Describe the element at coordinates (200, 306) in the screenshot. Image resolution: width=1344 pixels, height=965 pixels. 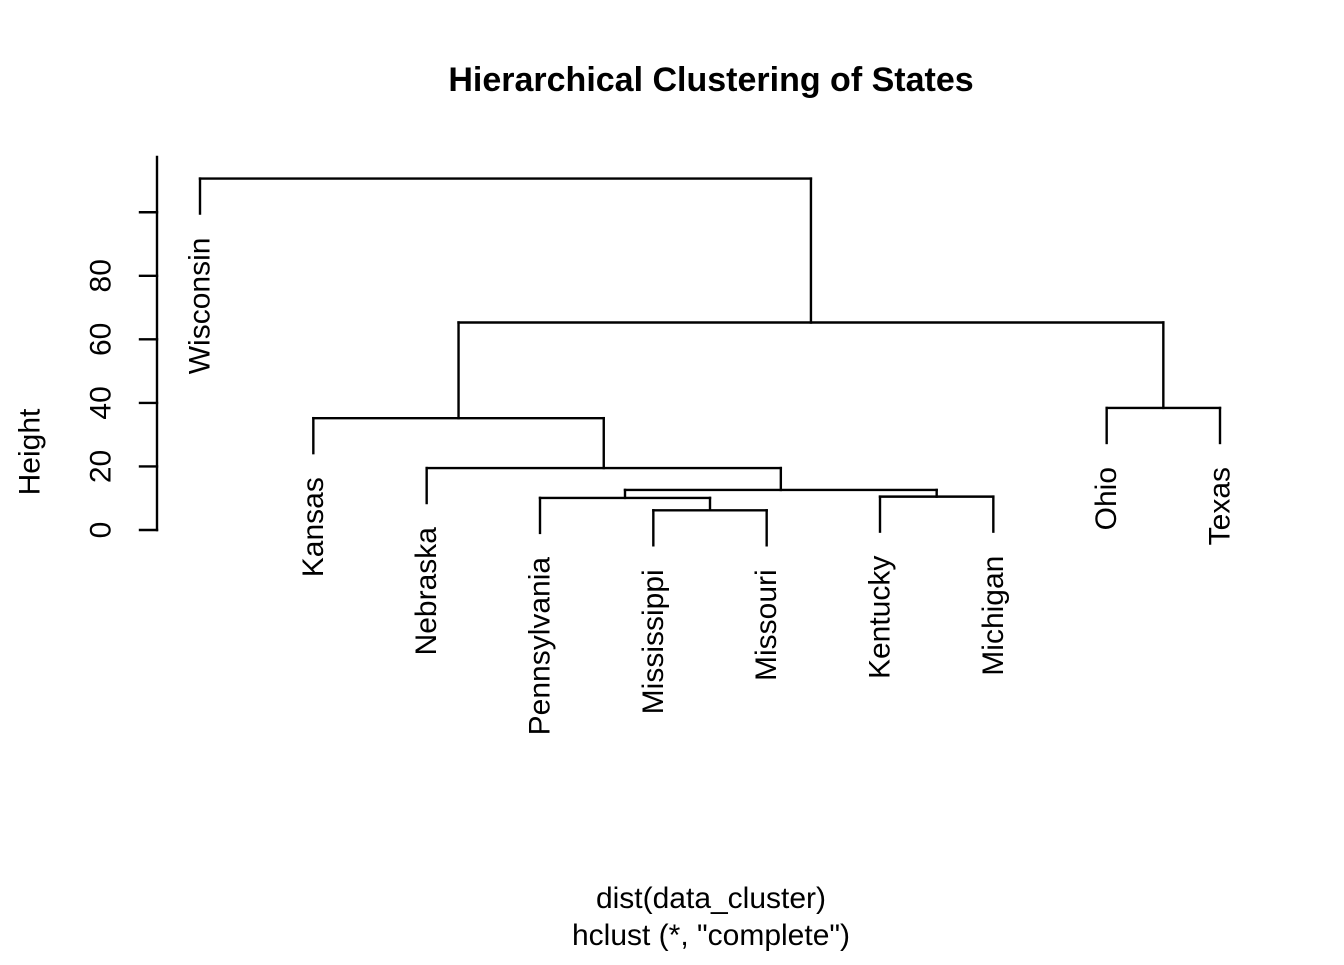
I see `leaf-label-wisconsin: Wisconsin` at that location.